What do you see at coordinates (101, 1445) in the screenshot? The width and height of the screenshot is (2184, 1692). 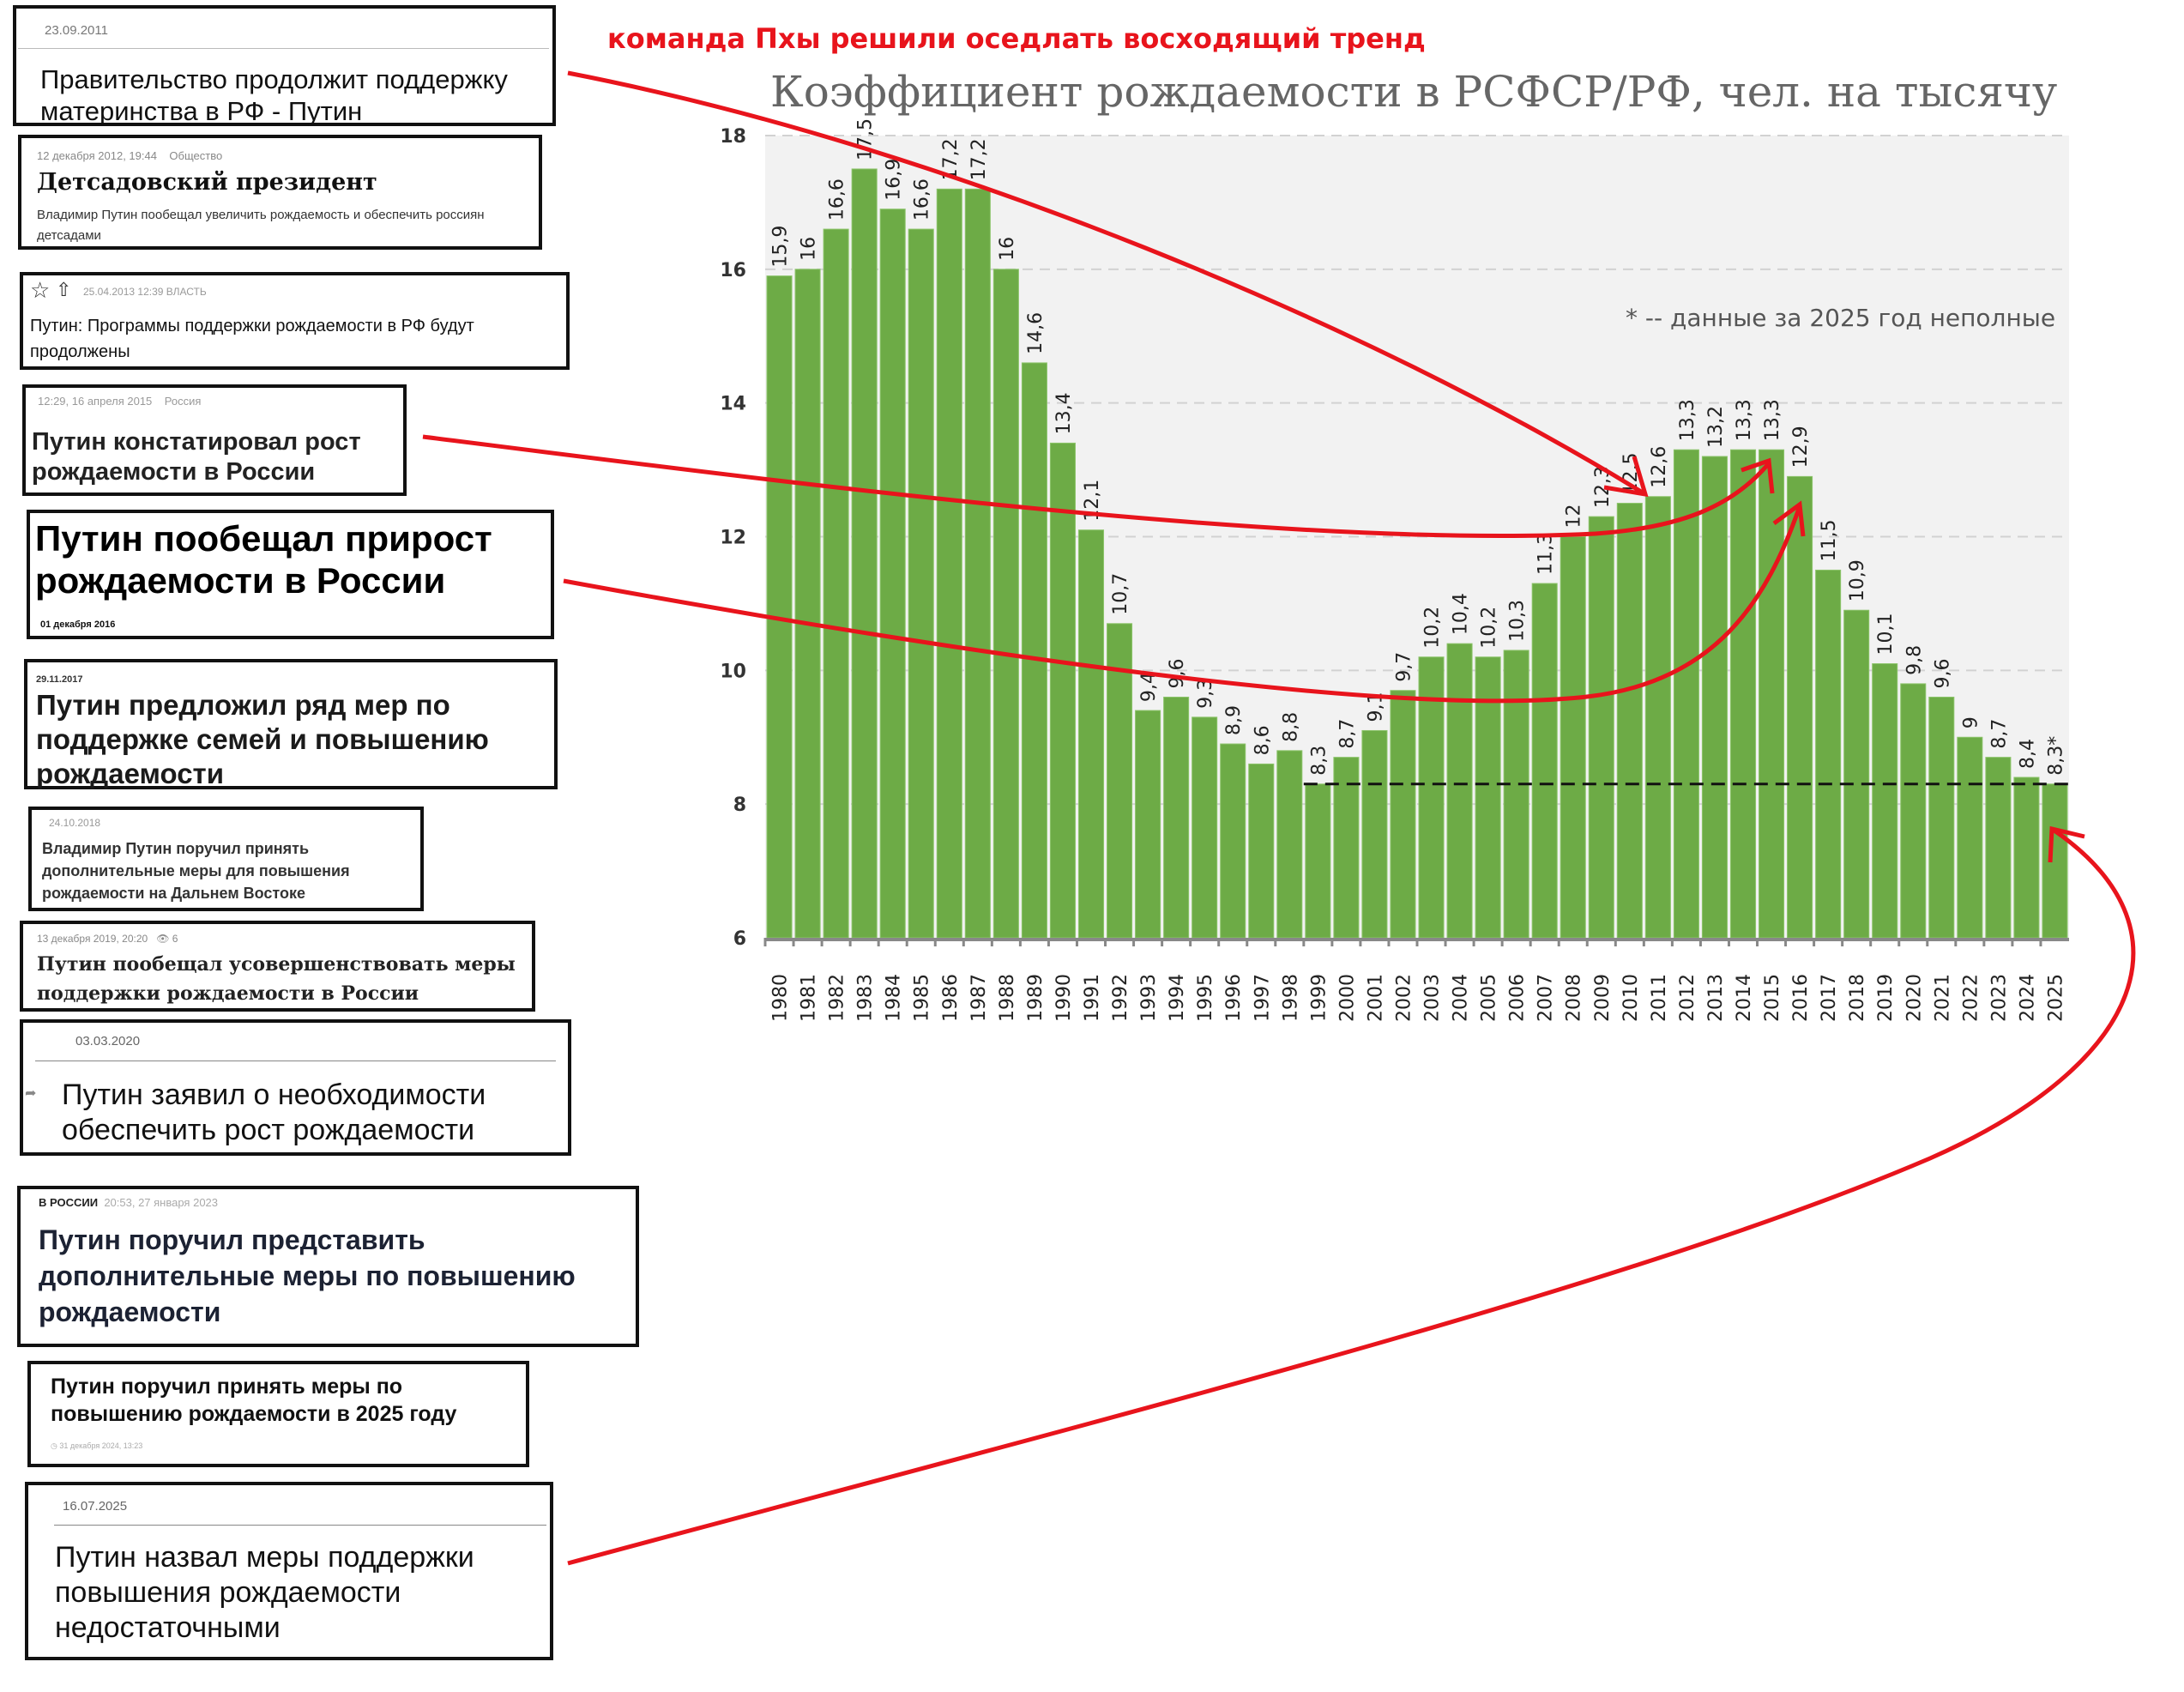 I see `headline-date: 31 декабря 2024, 13:23` at bounding box center [101, 1445].